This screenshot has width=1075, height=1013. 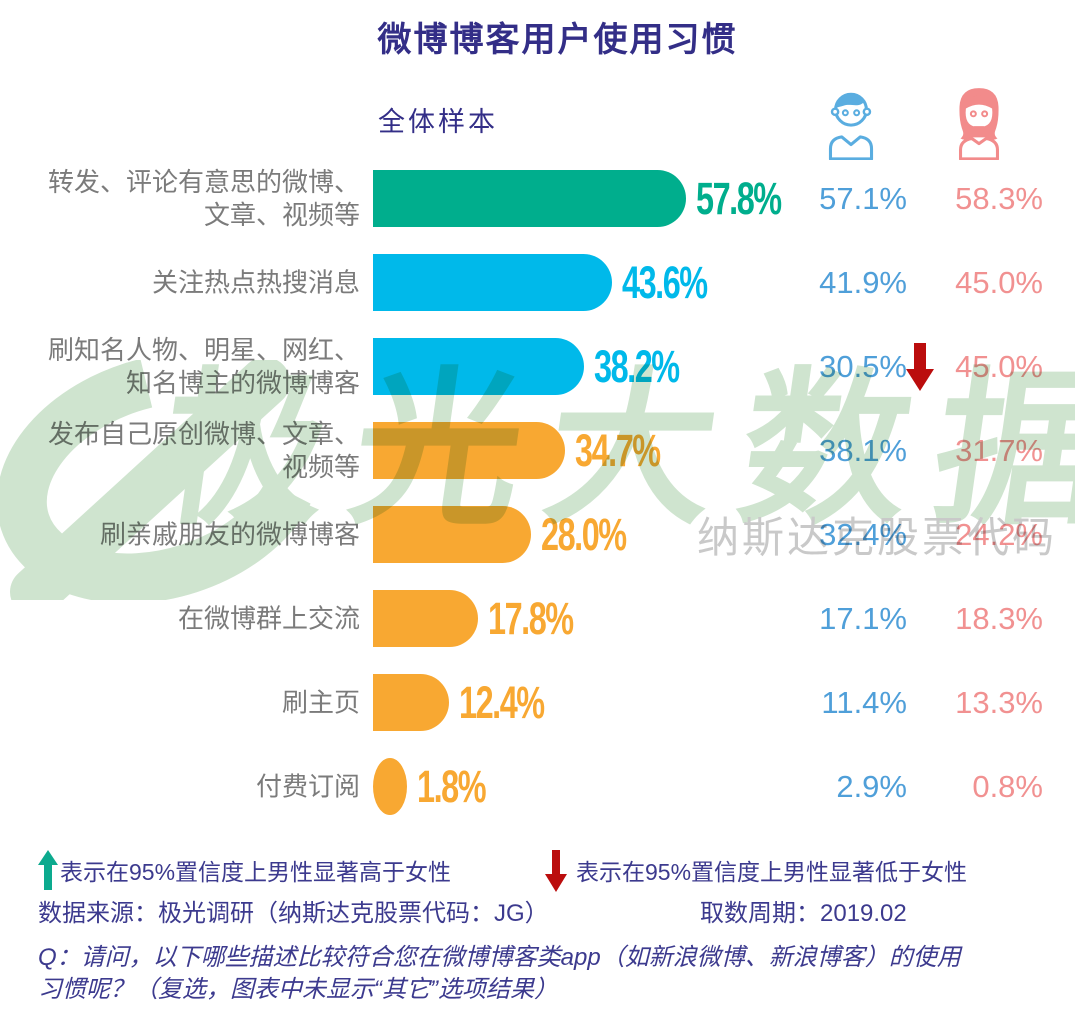 What do you see at coordinates (499, 957) in the screenshot?
I see `question-text-line1: Q：请问，以下哪些描述比较符合您在微博博客类app（如新浪微博、新浪博客）的使用` at bounding box center [499, 957].